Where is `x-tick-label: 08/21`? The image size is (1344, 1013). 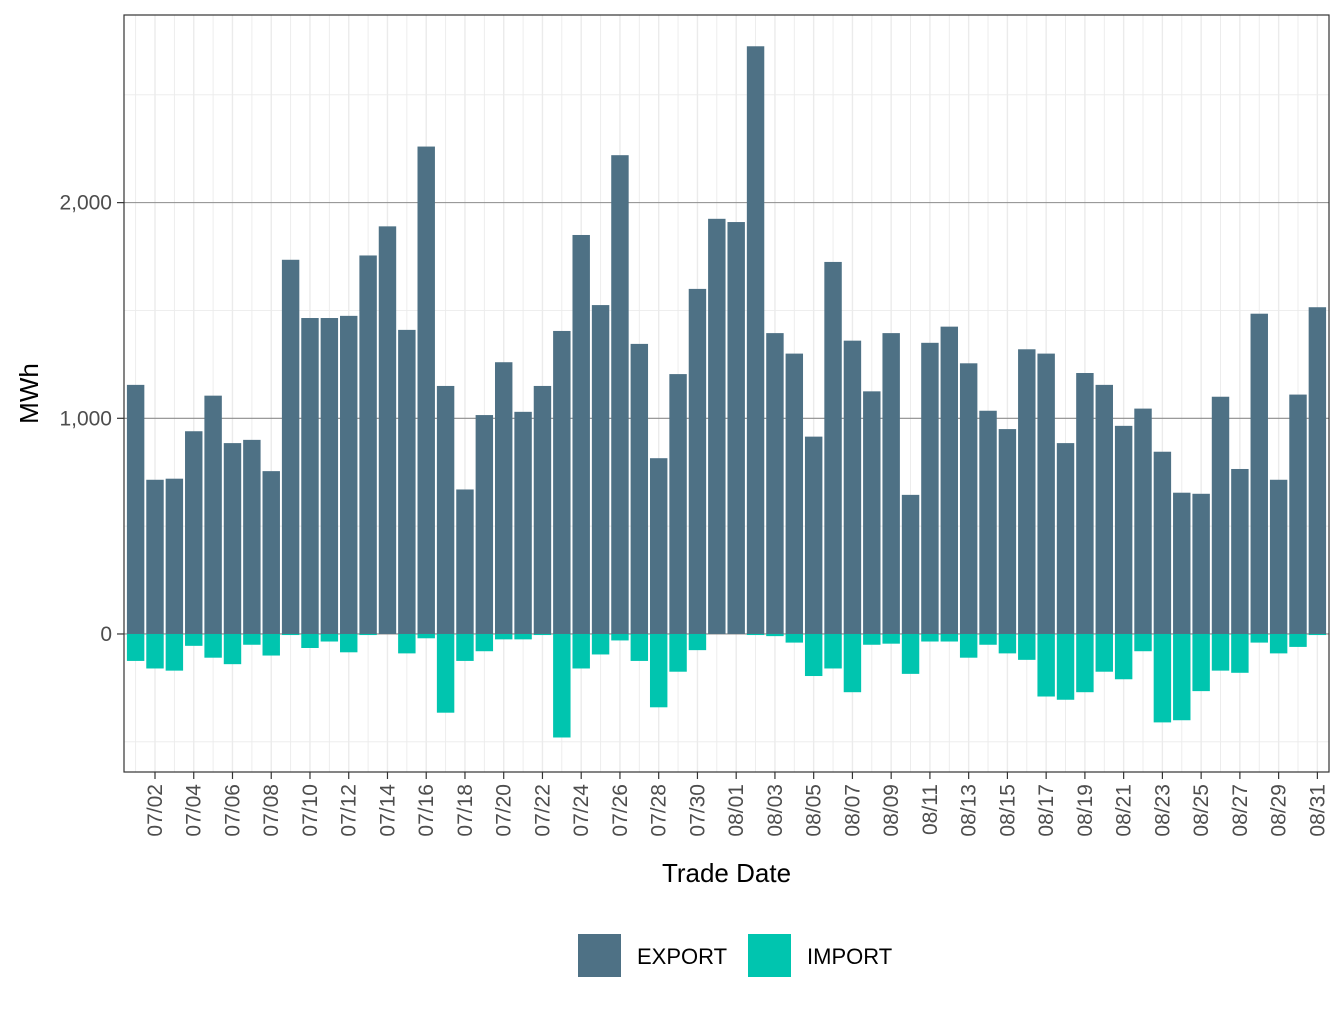 x-tick-label: 08/21 is located at coordinates (1124, 810).